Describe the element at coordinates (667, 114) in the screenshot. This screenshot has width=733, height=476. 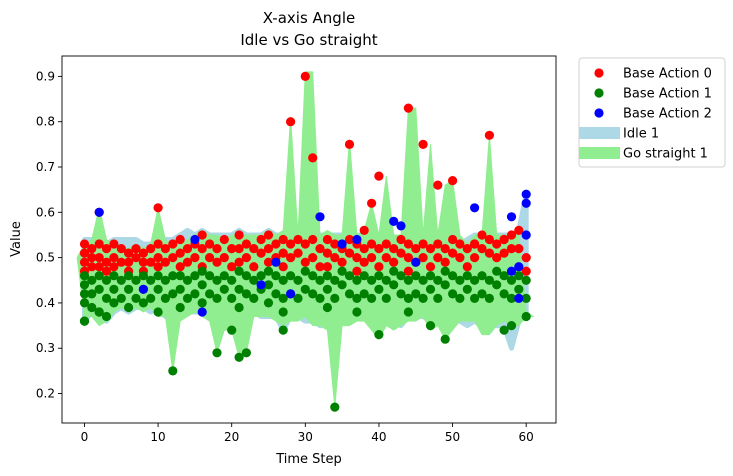
I see `legend-label: Base Action 2` at that location.